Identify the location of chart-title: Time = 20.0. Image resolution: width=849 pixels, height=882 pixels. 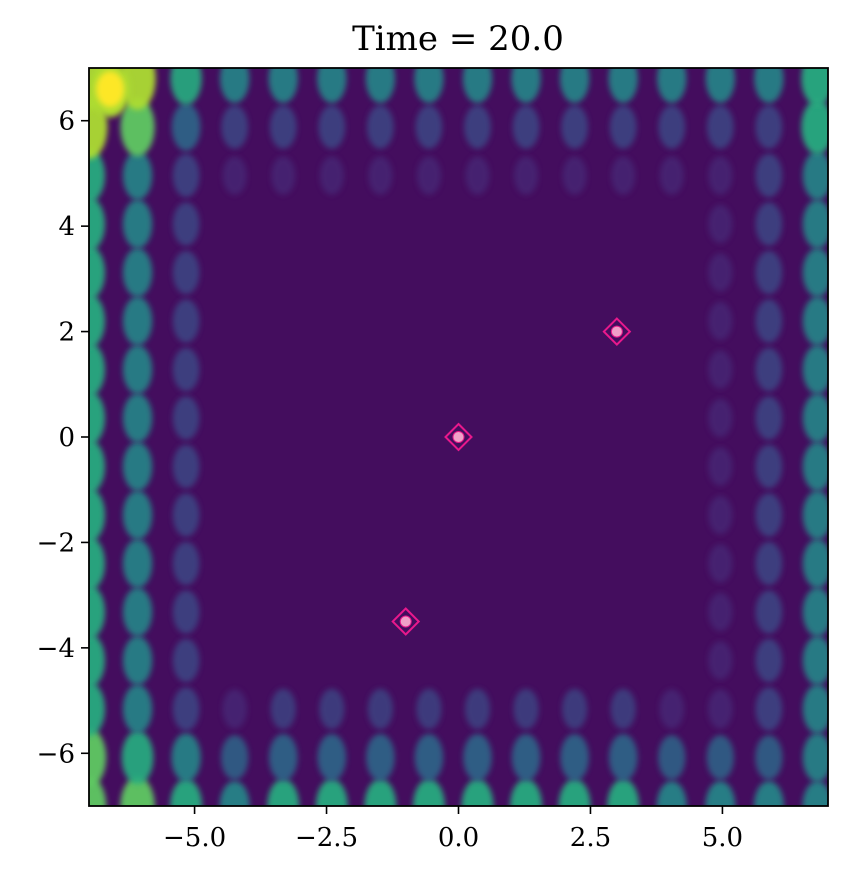
(458, 39).